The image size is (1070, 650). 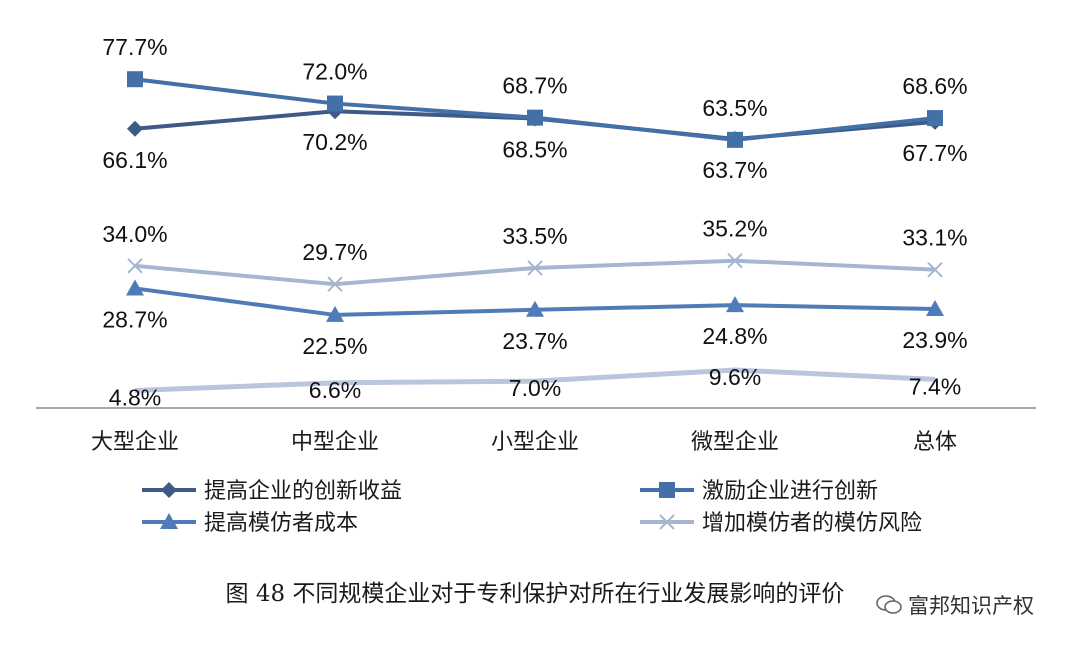 What do you see at coordinates (135, 398) in the screenshot?
I see `data-label: 4.8%` at bounding box center [135, 398].